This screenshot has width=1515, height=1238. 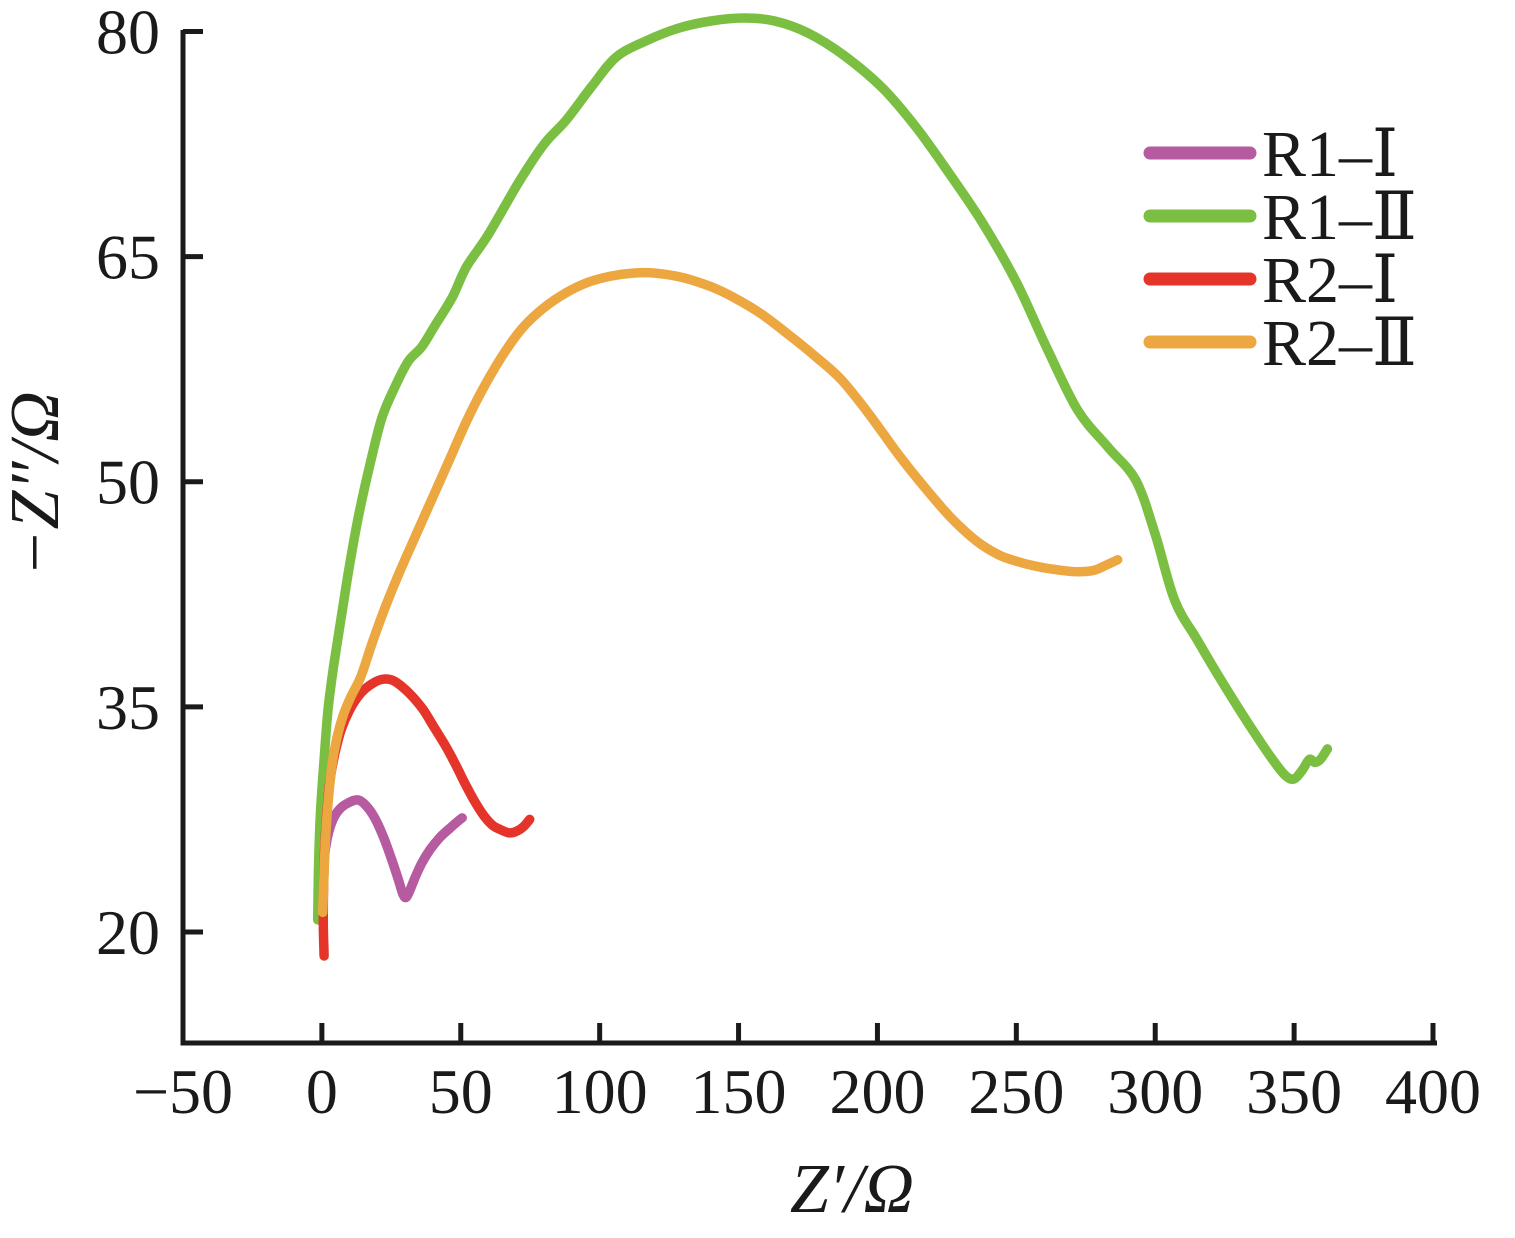 What do you see at coordinates (1339, 217) in the screenshot?
I see `legend-label: R1–Ⅱ` at bounding box center [1339, 217].